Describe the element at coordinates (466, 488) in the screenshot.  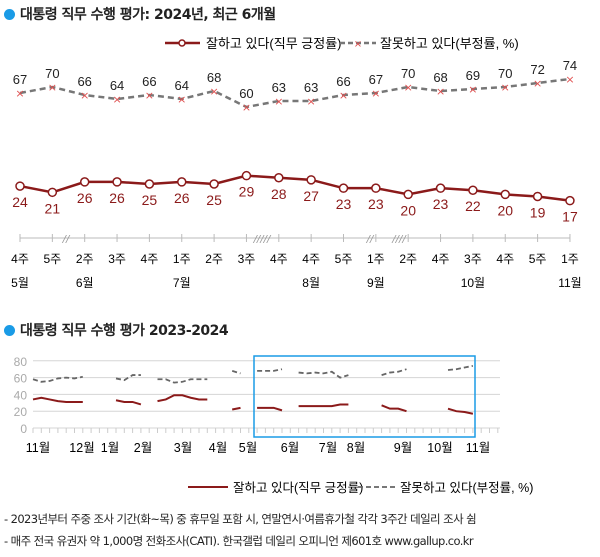
I see `legend-negative-label: 잘못하고 있다(부정률, %)` at that location.